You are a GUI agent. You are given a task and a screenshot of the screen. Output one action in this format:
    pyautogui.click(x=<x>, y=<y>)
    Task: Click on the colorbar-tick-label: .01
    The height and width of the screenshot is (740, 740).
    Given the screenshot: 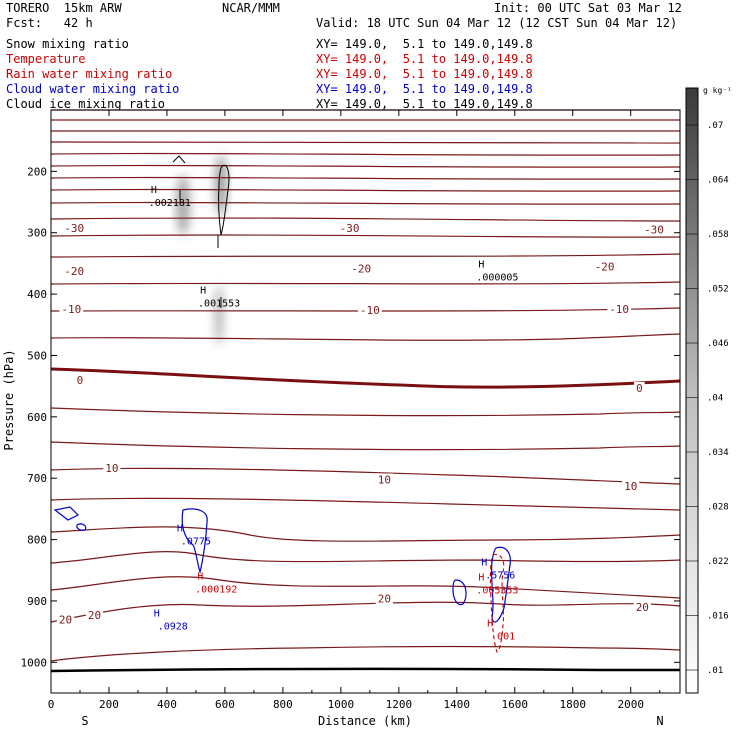 What is the action you would take?
    pyautogui.click(x=715, y=671)
    